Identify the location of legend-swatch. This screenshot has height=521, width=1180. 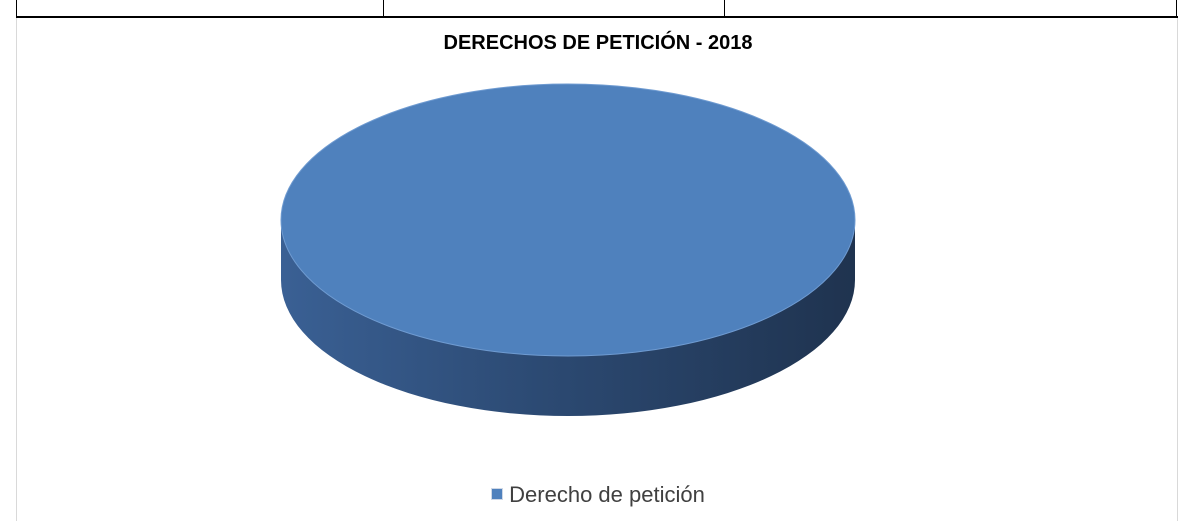
(497, 494).